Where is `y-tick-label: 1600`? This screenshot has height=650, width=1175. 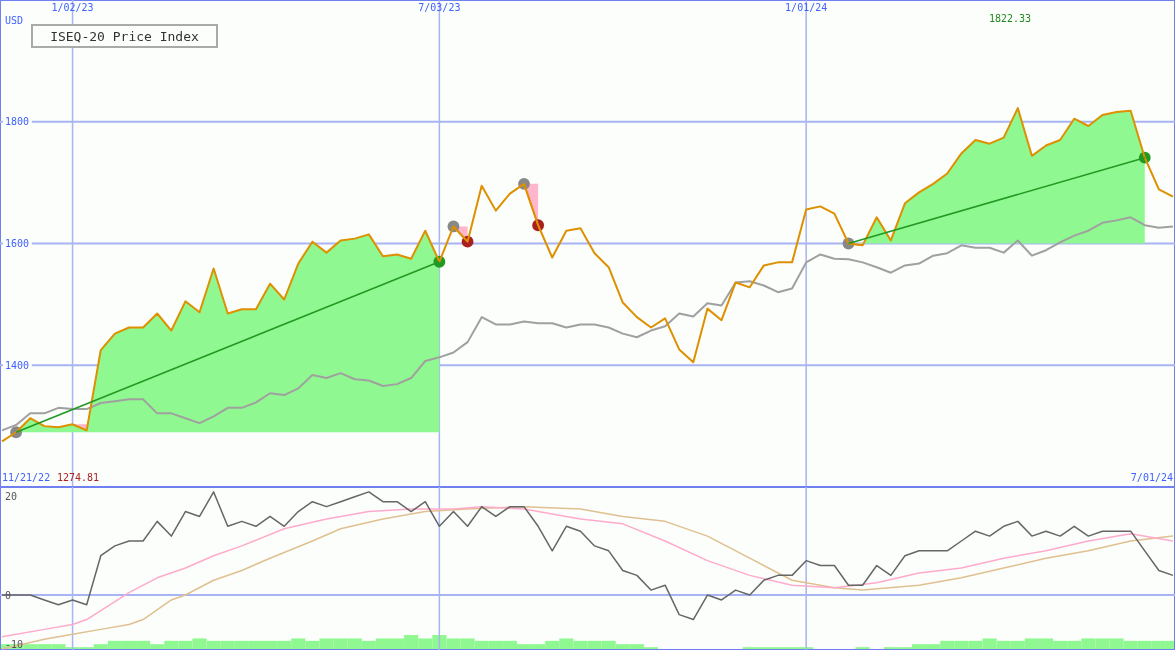
y-tick-label: 1600 is located at coordinates (17, 243).